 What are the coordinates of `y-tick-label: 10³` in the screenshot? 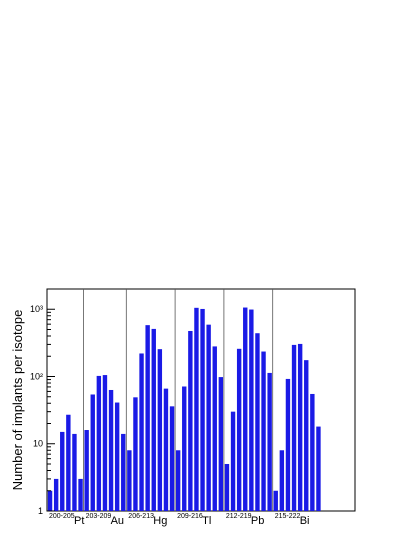 It's located at (36, 309).